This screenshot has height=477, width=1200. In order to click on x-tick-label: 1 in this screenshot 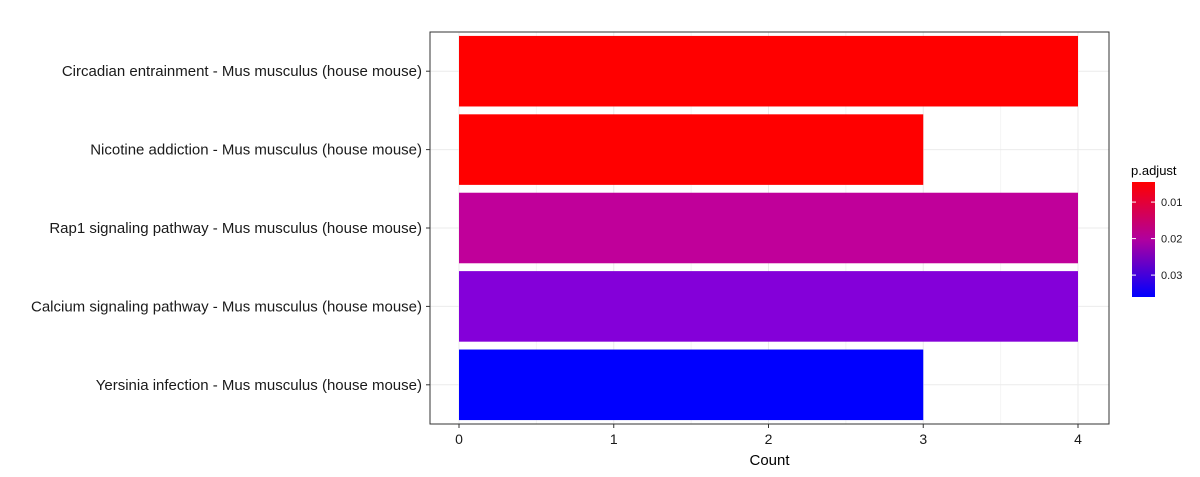, I will do `click(614, 439)`.